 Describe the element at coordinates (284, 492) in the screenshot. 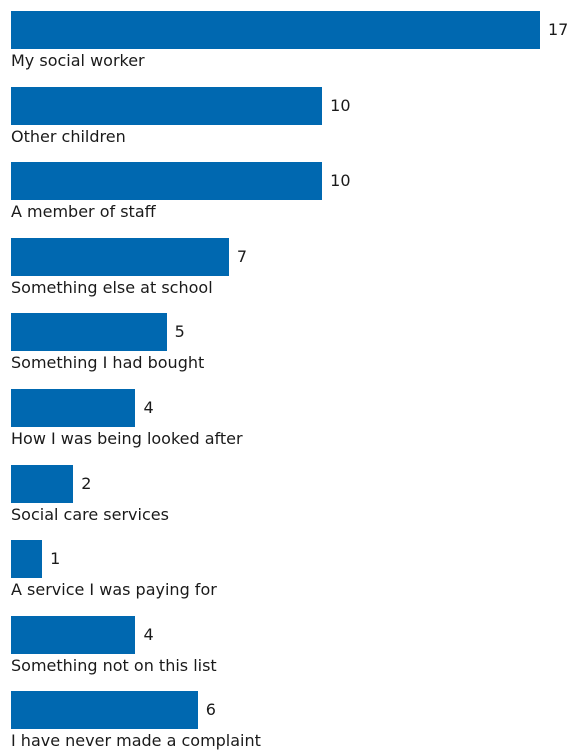

I see `chart-row: 2 Social care services` at that location.